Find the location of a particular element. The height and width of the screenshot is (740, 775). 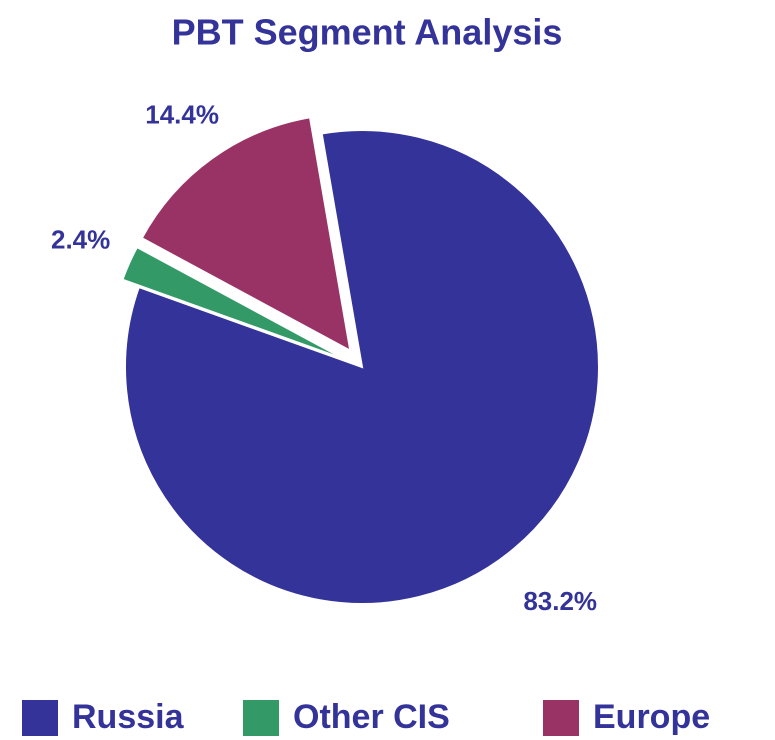

data-label: 14.4% is located at coordinates (182, 115).